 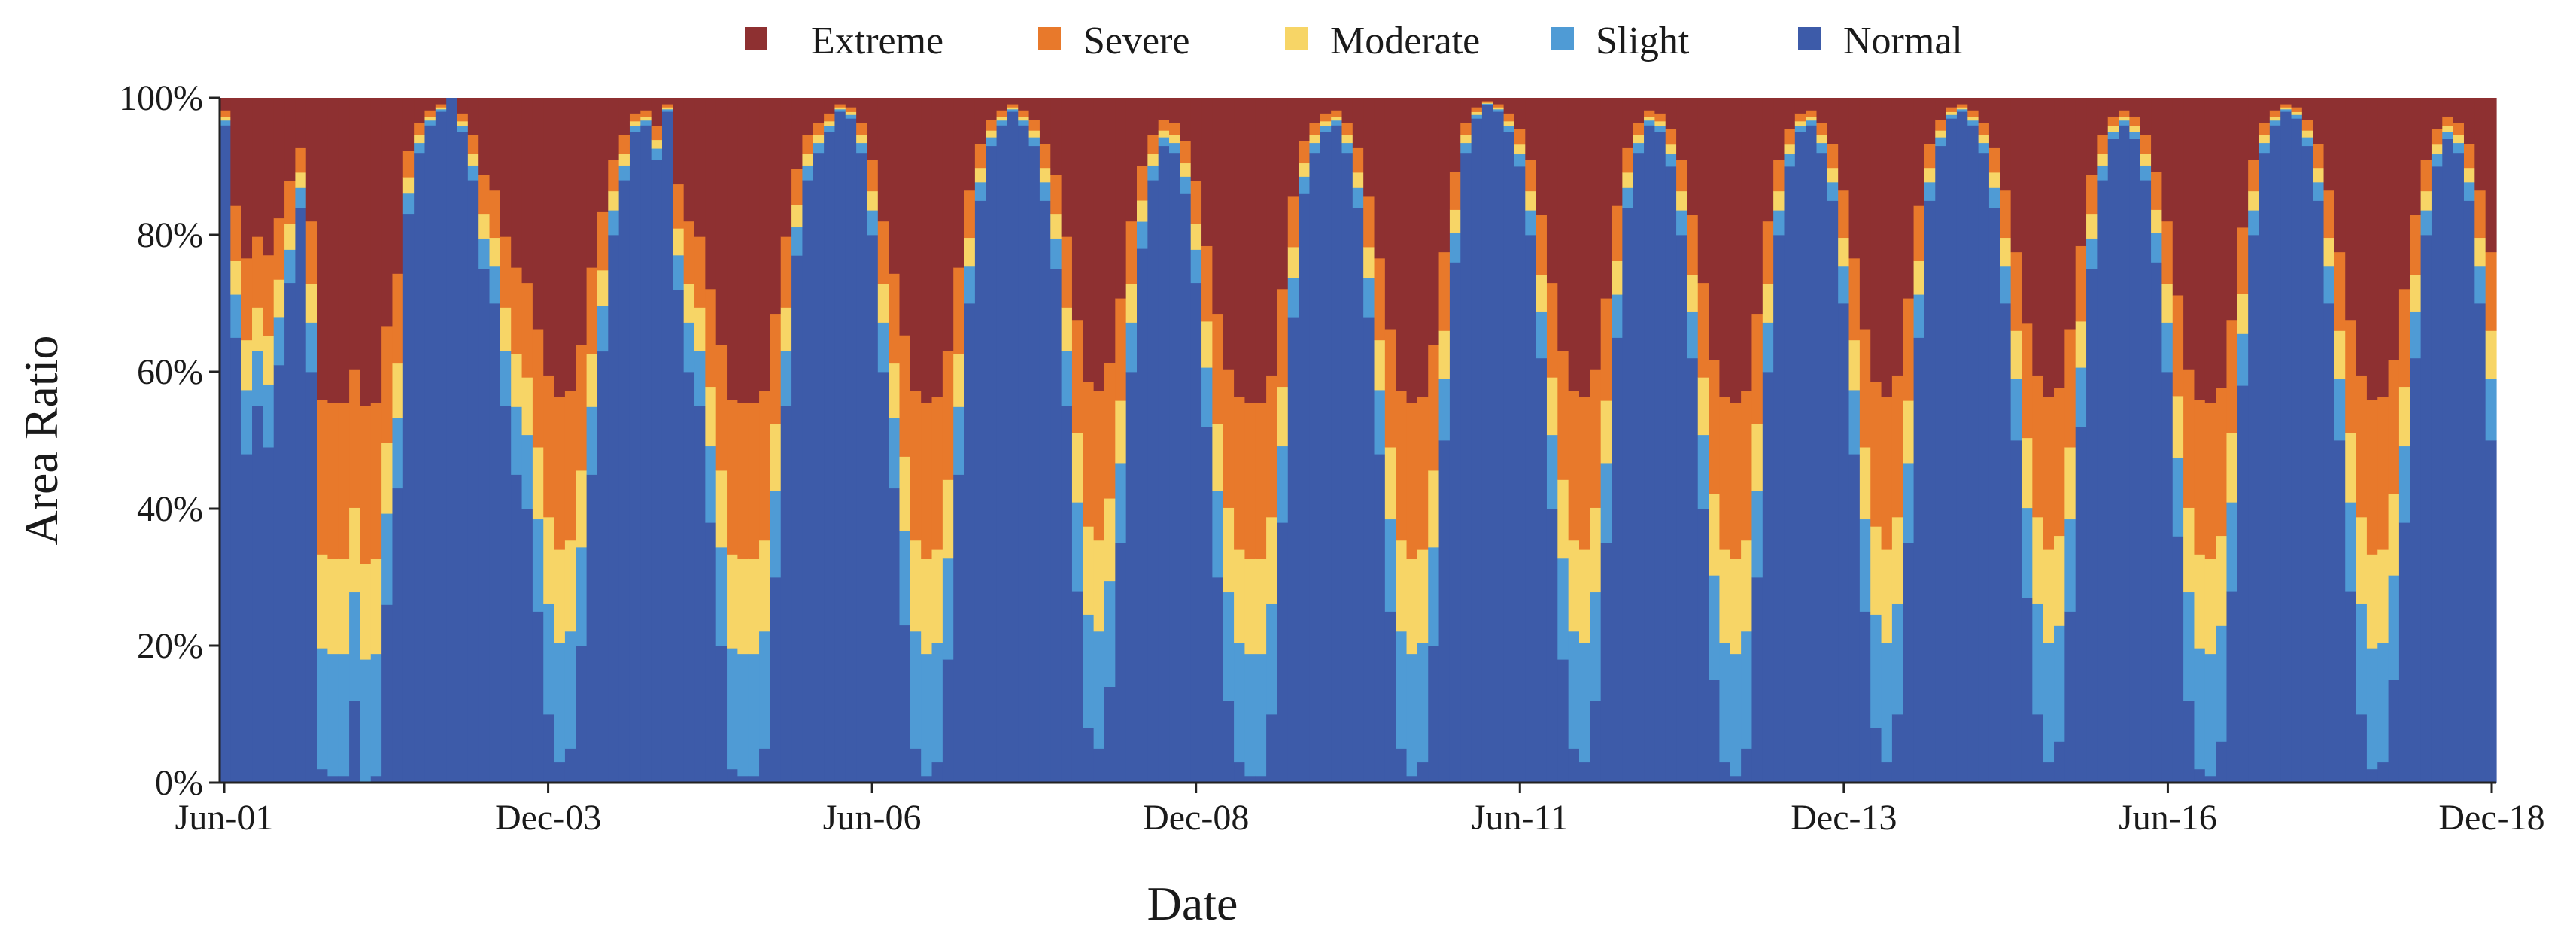 What do you see at coordinates (1296, 38) in the screenshot?
I see `legend-swatch-moderate` at bounding box center [1296, 38].